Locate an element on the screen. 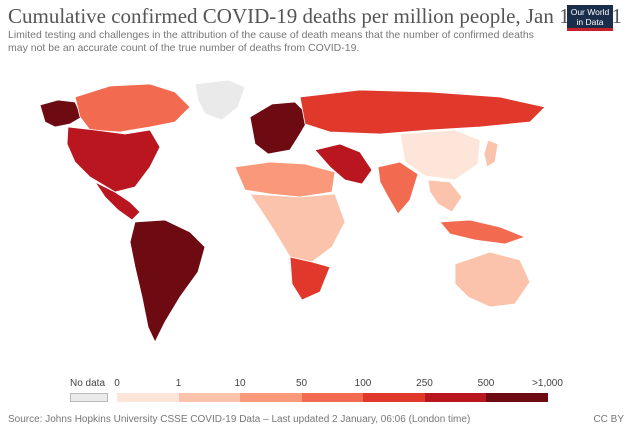  region-china is located at coordinates (440, 155).